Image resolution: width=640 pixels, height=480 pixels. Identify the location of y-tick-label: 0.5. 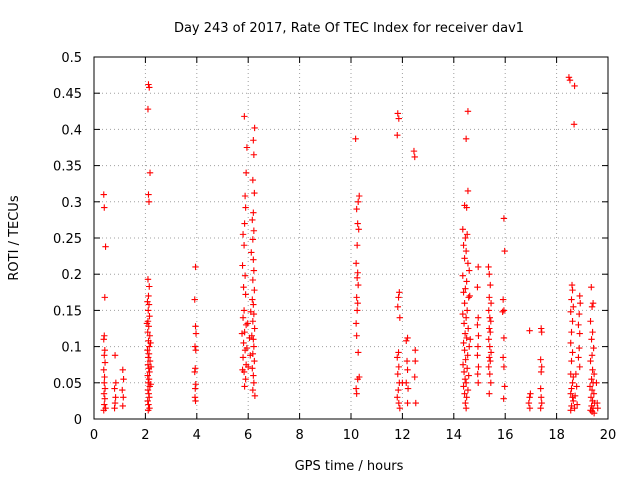
(71, 58).